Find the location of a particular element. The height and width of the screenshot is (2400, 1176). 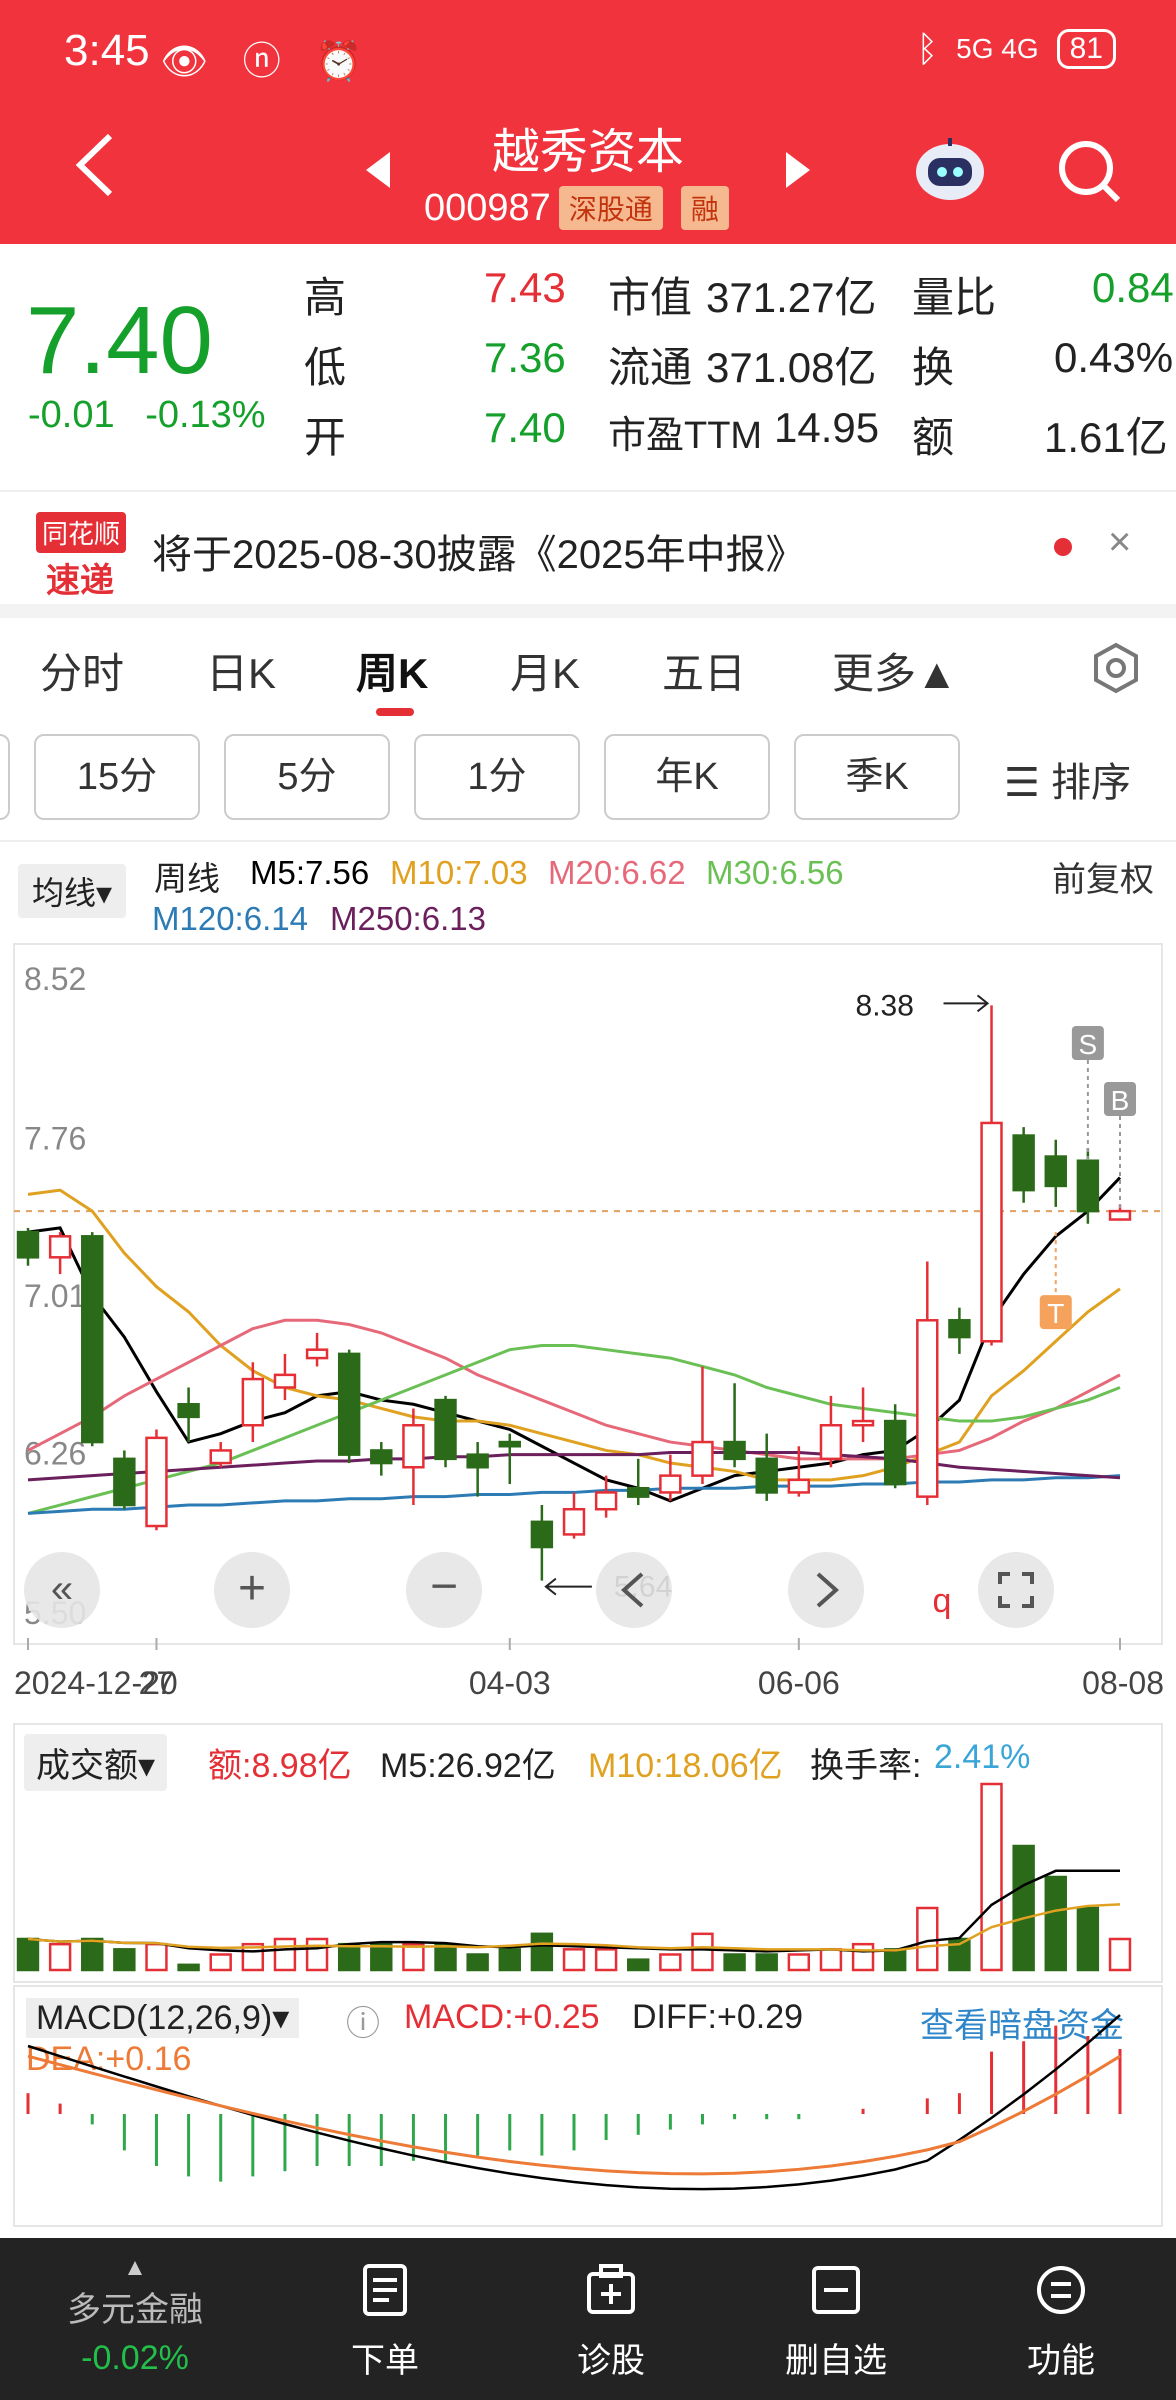

tab-weekly-k: 周K is located at coordinates (392, 673).